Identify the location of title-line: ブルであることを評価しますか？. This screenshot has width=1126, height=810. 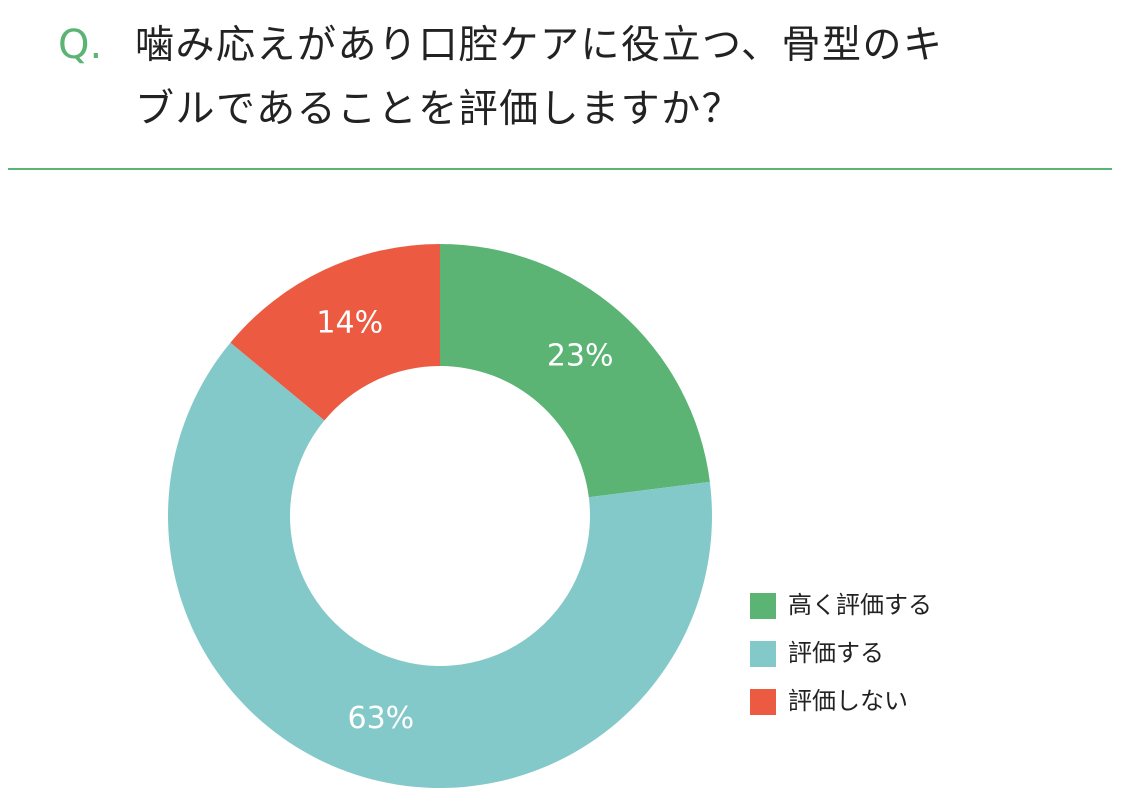
(438, 109).